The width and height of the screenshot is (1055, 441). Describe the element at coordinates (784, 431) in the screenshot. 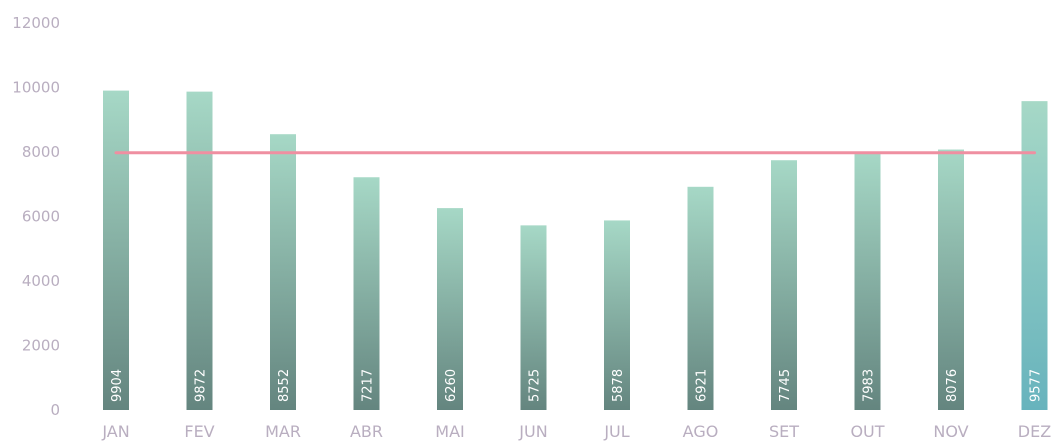

I see `x-tick-label: SET` at that location.